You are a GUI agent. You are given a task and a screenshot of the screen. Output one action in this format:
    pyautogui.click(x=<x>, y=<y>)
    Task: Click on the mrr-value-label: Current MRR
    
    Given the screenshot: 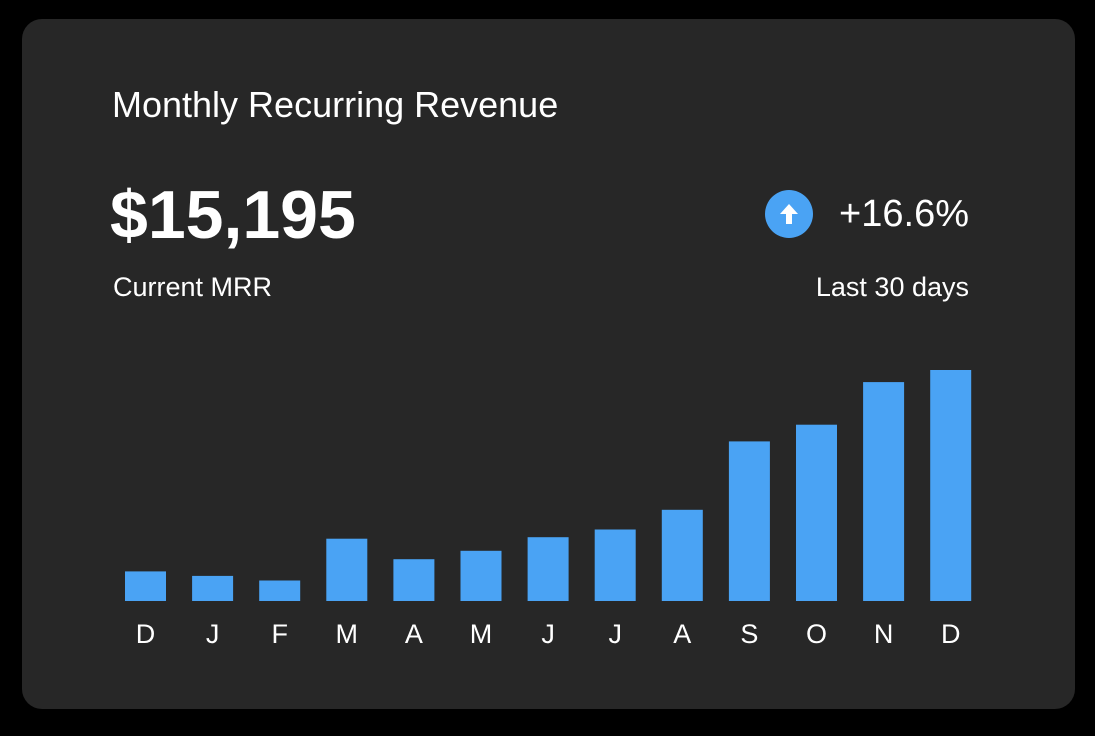 What is the action you would take?
    pyautogui.click(x=193, y=287)
    